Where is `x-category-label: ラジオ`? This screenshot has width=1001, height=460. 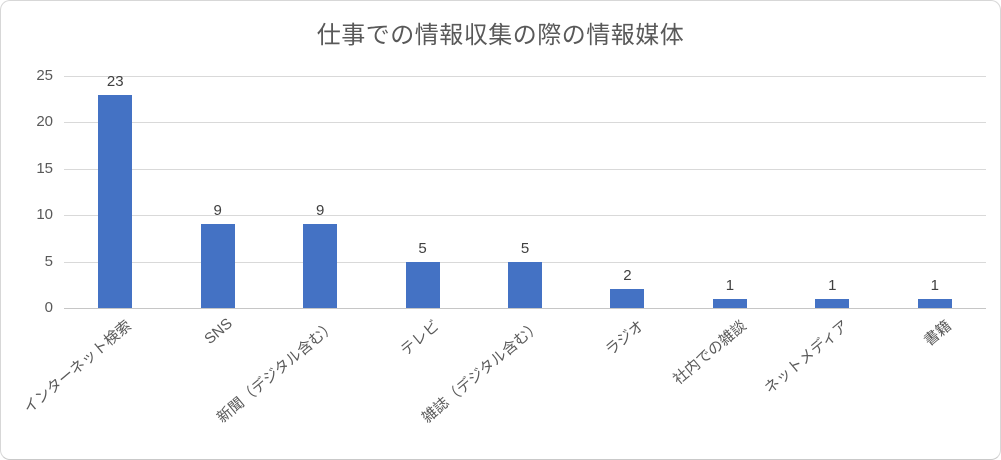 x-category-label: ラジオ is located at coordinates (625, 338).